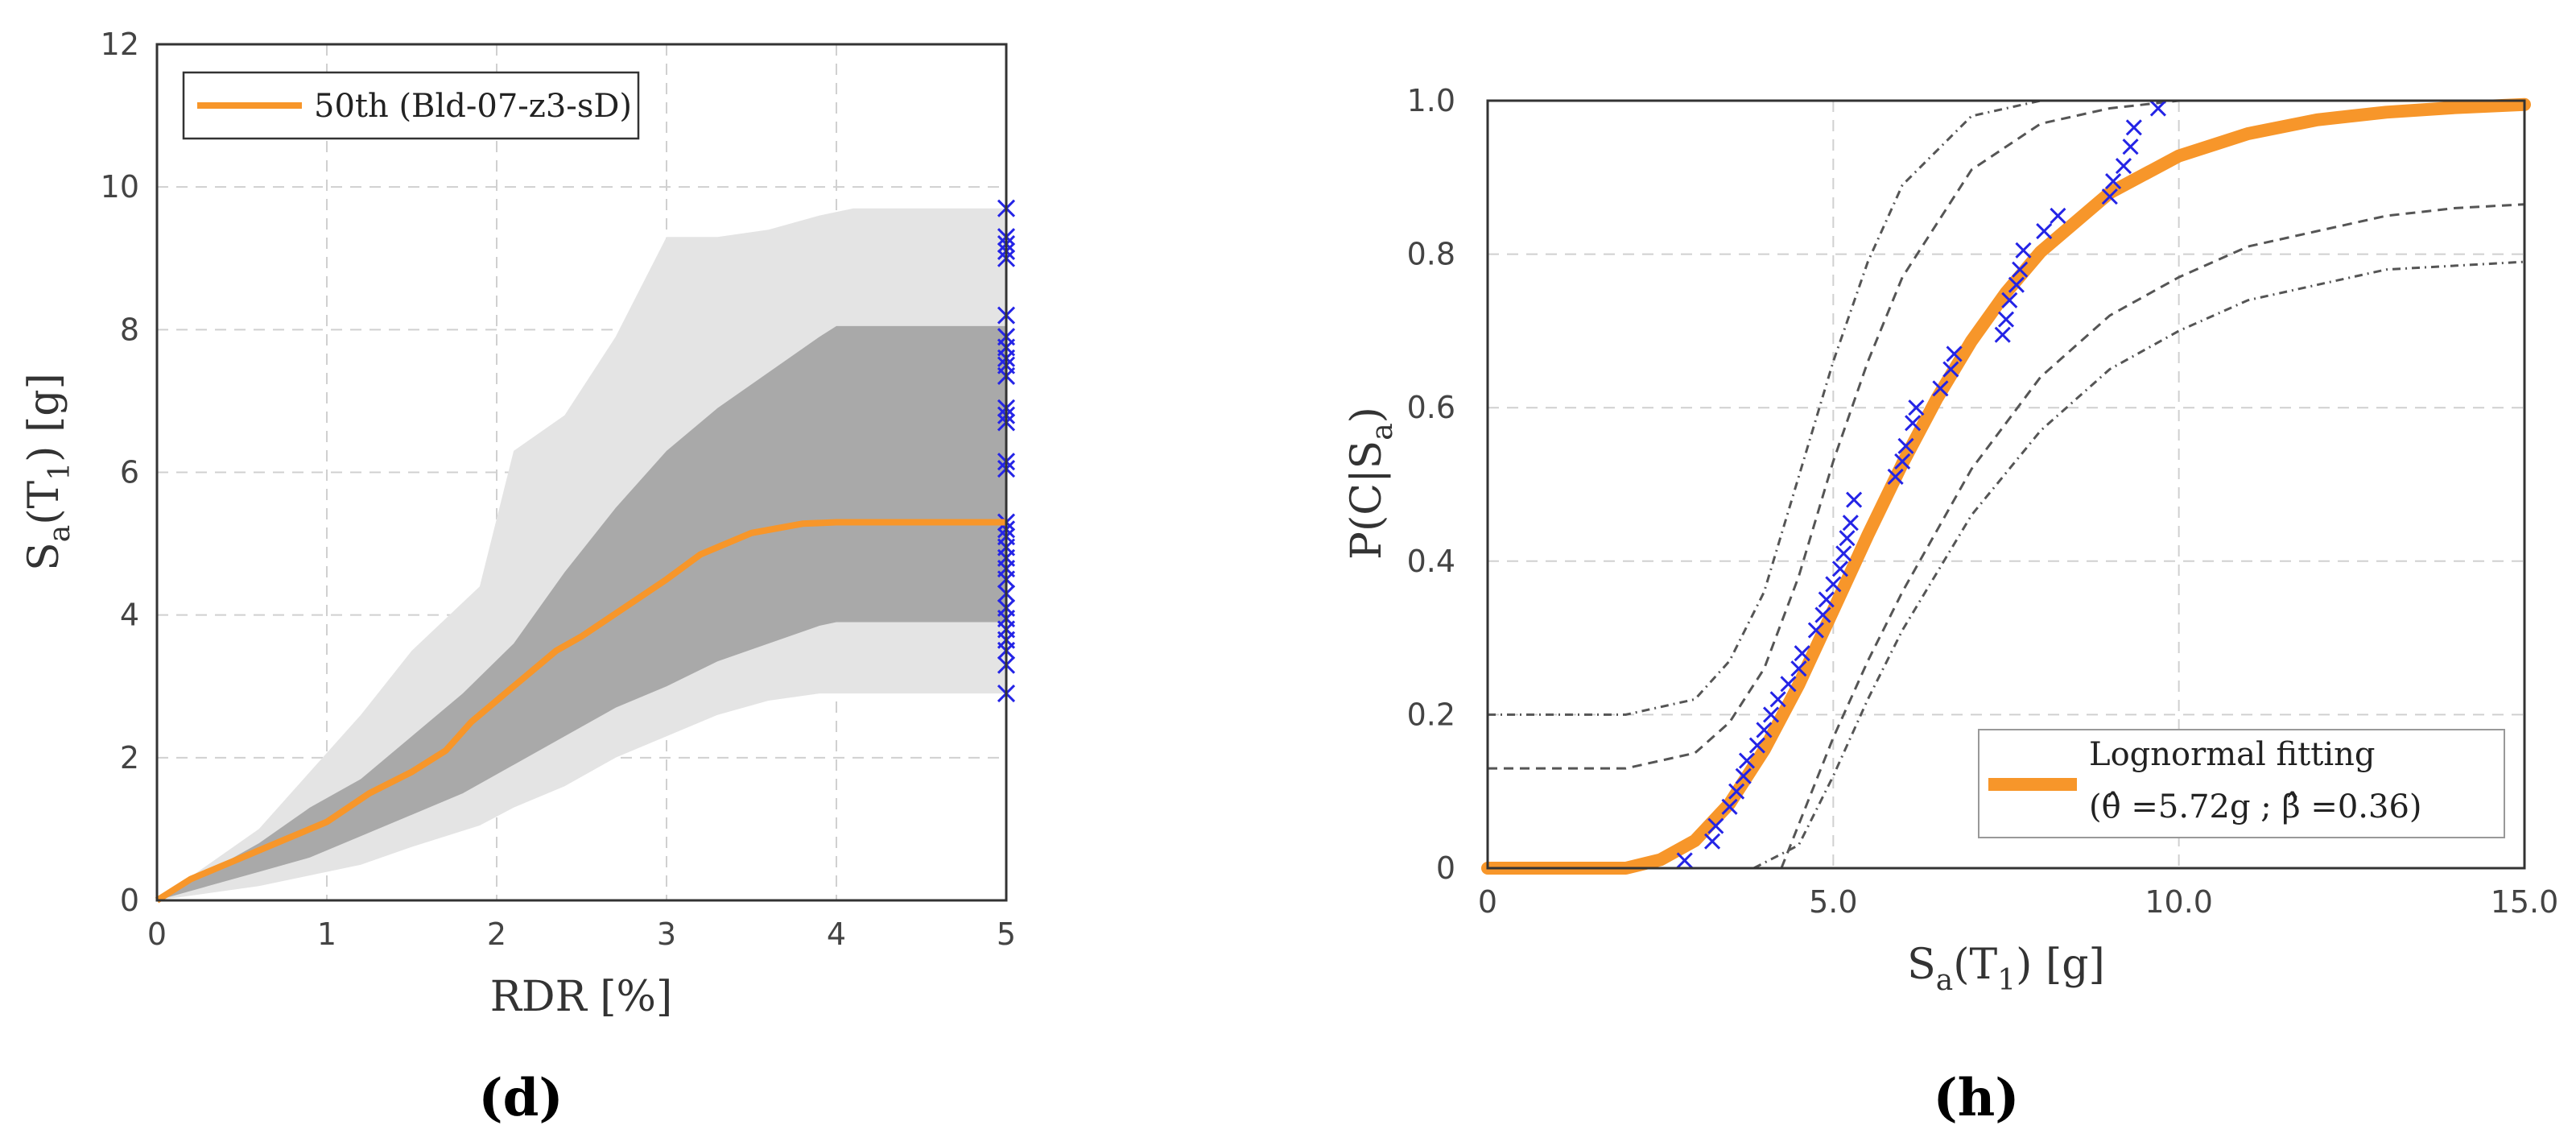 The height and width of the screenshot is (1146, 2576). I want to click on left-y-tick-label: 0, so click(129, 900).